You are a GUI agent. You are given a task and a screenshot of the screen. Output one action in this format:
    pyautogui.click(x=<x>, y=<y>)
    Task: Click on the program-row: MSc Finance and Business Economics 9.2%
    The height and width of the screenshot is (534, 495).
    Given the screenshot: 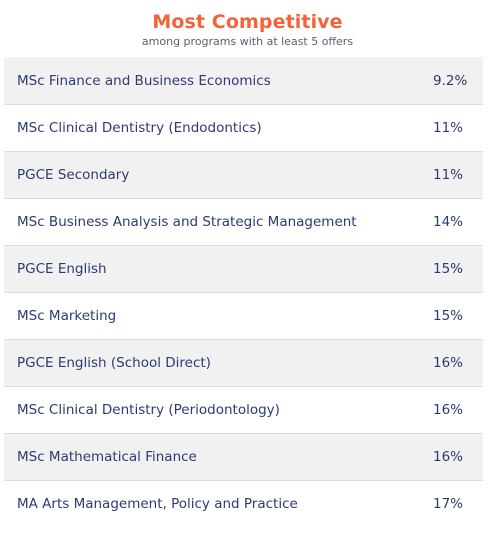 What is the action you would take?
    pyautogui.click(x=243, y=80)
    